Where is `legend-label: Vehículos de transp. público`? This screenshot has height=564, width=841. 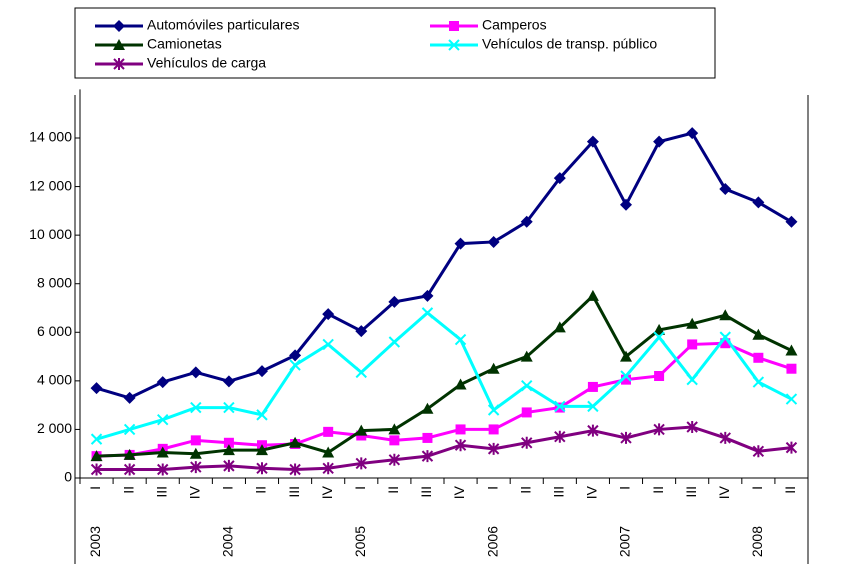
legend-label: Vehículos de transp. público is located at coordinates (569, 44).